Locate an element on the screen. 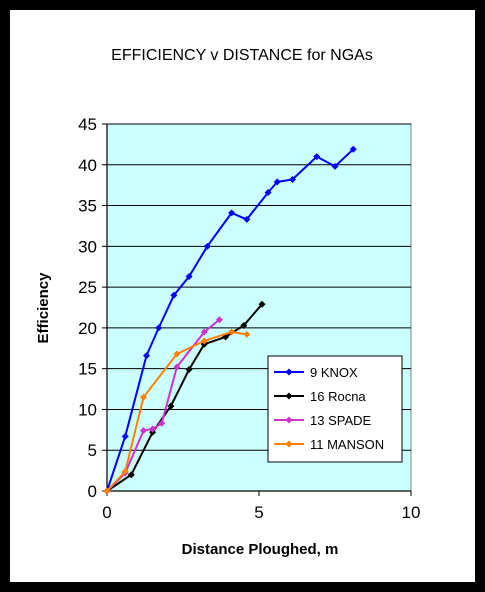 The height and width of the screenshot is (592, 485). y-tick-label: 5 is located at coordinates (92, 450).